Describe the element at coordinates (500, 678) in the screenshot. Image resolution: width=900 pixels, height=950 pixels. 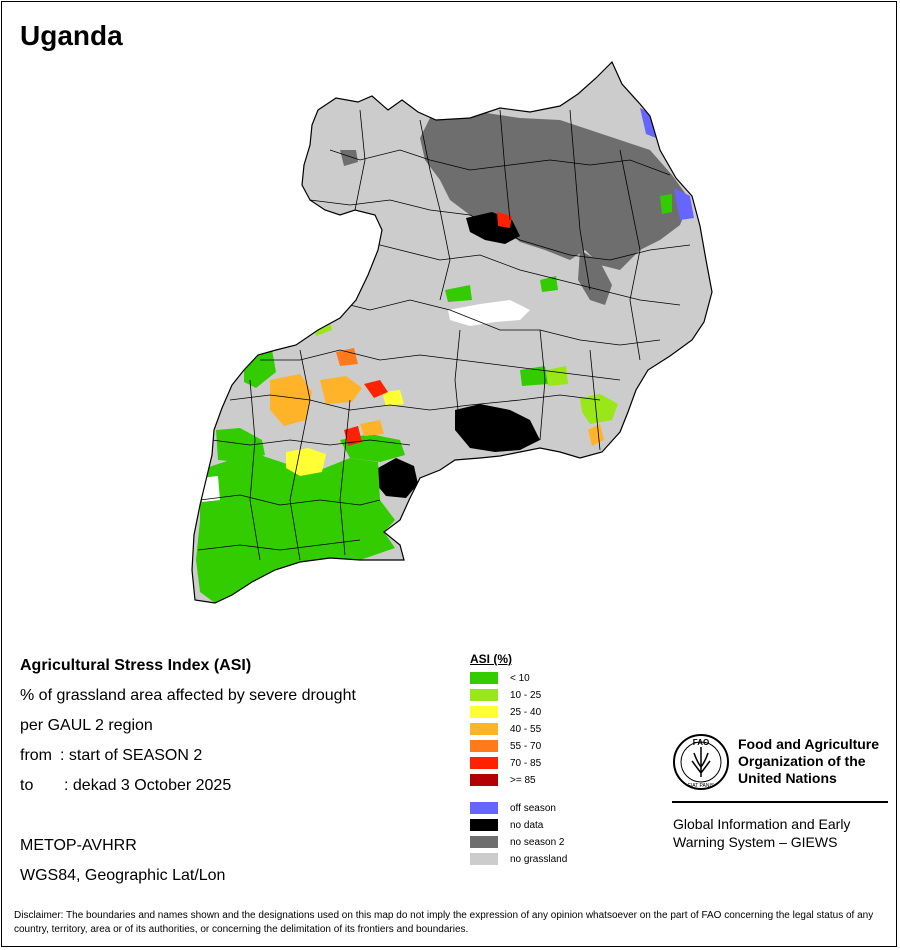
I see `legend-item: < 10` at that location.